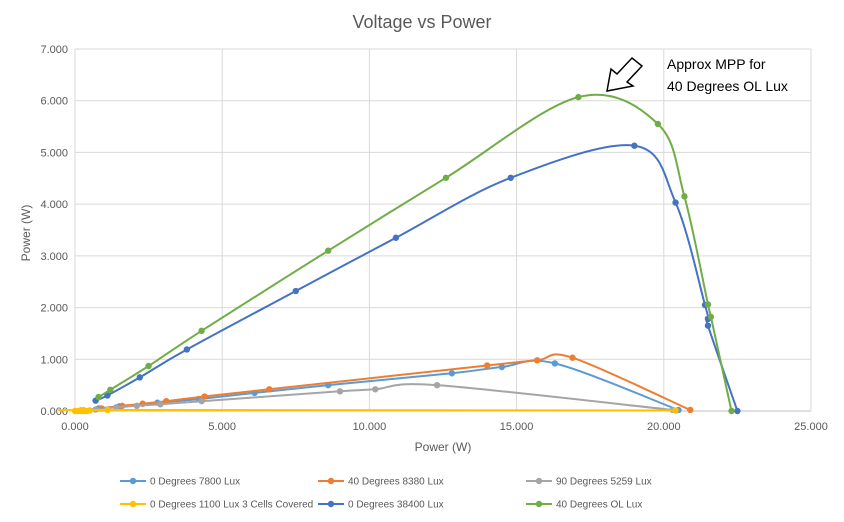 This screenshot has height=522, width=844. What do you see at coordinates (664, 427) in the screenshot?
I see `x-tick-label: 20.000` at bounding box center [664, 427].